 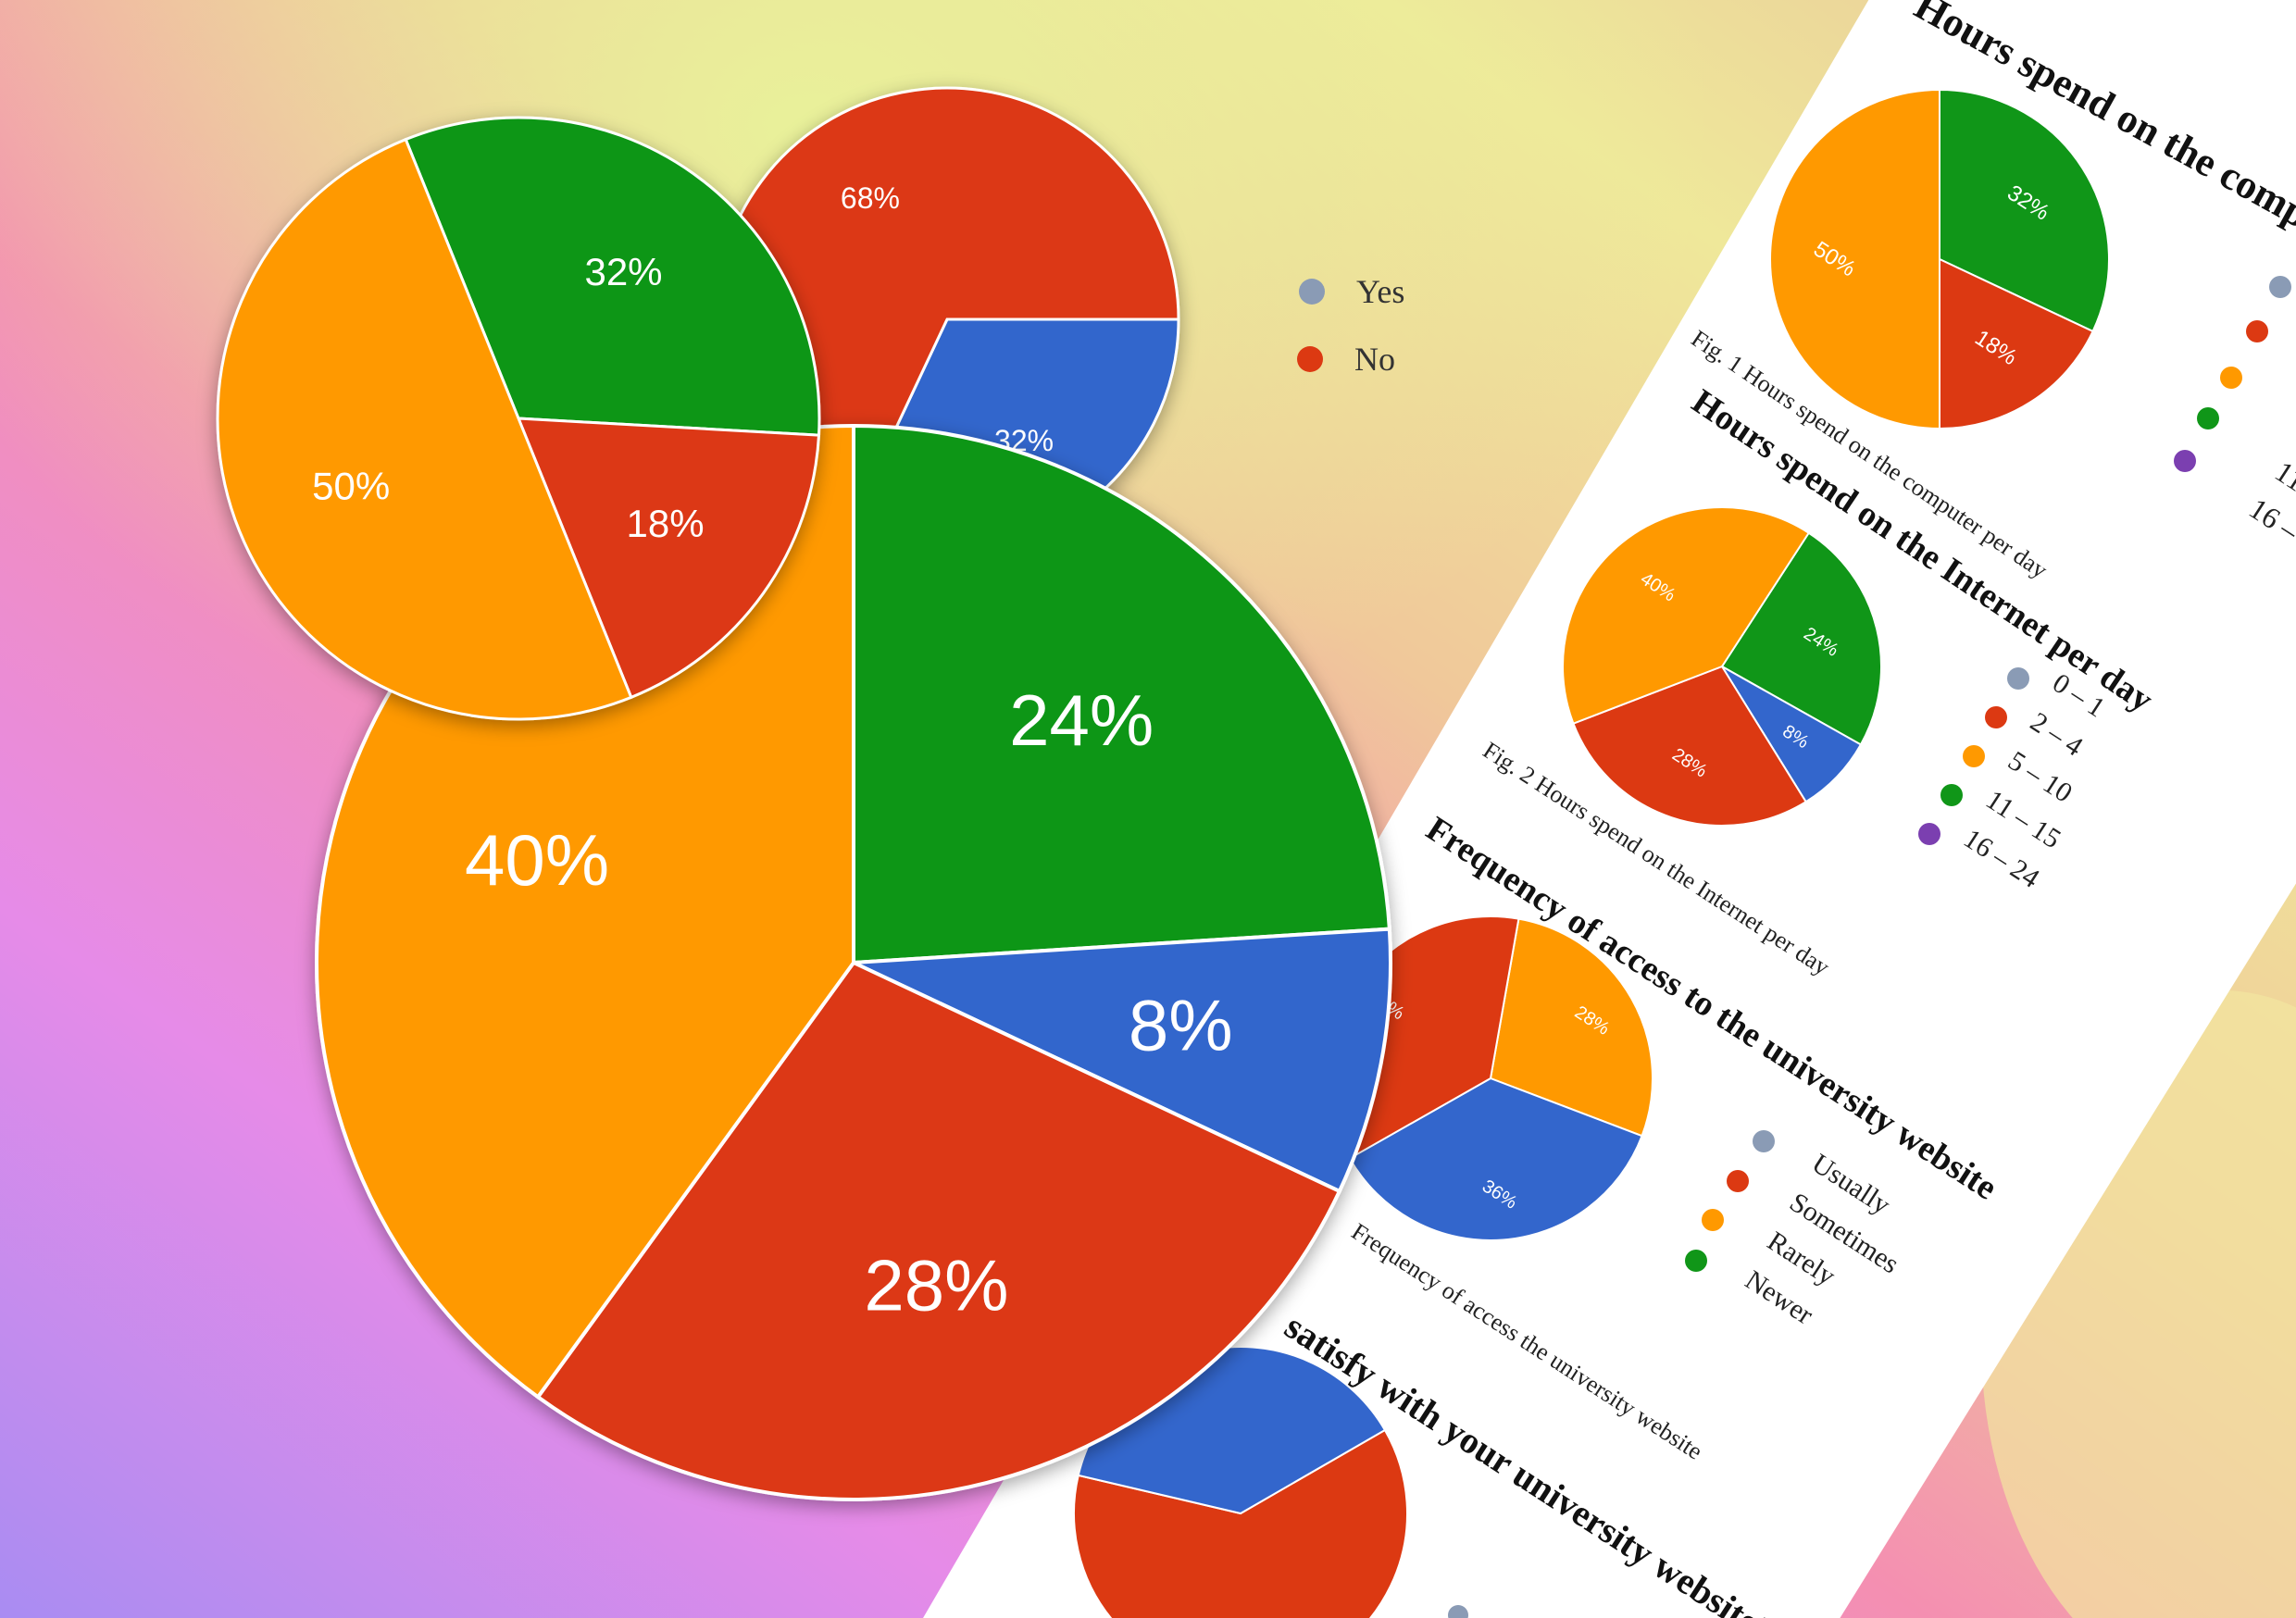 I want to click on yes-no-legend-label: Yes, so click(x=1380, y=291).